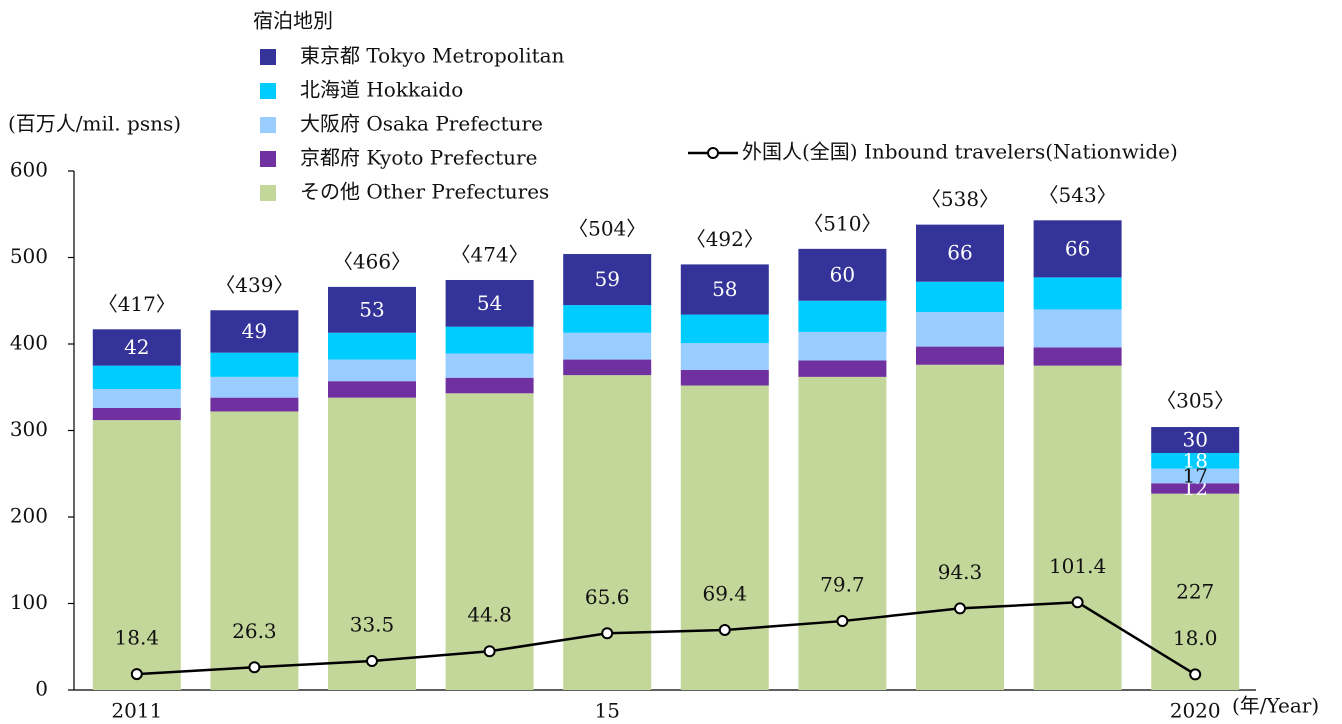  I want to click on legend-title: 宿泊地別, so click(293, 21).